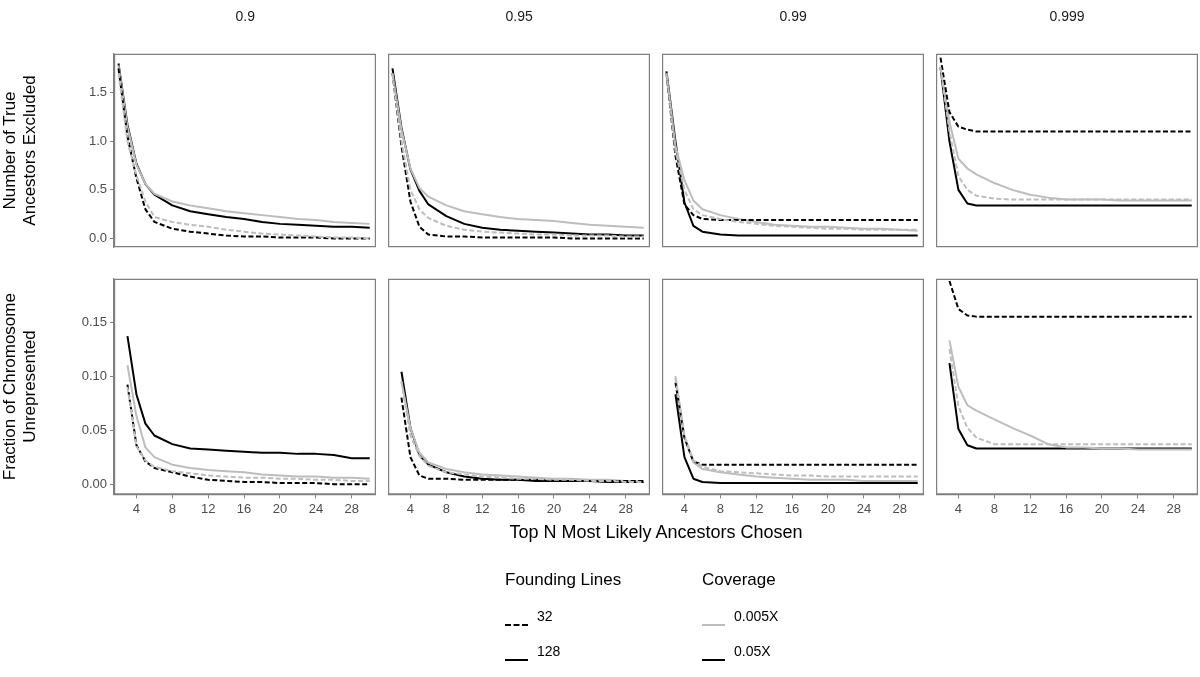 Image resolution: width=1200 pixels, height=677 pixels. What do you see at coordinates (94, 321) in the screenshot?
I see `y-tick-label: 0.15` at bounding box center [94, 321].